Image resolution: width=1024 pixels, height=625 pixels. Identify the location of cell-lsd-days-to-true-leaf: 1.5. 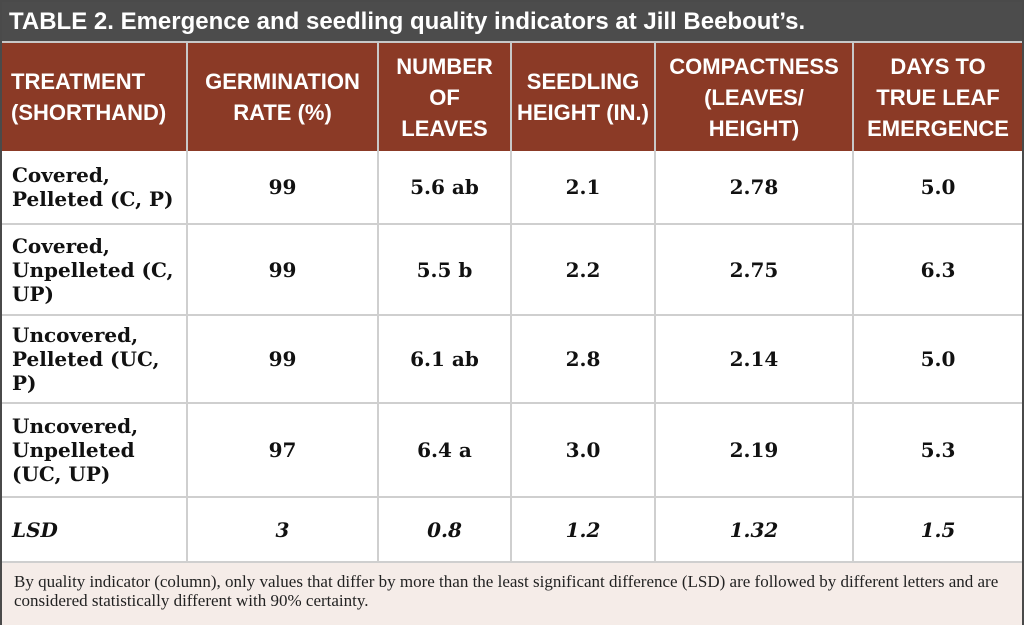
(937, 530).